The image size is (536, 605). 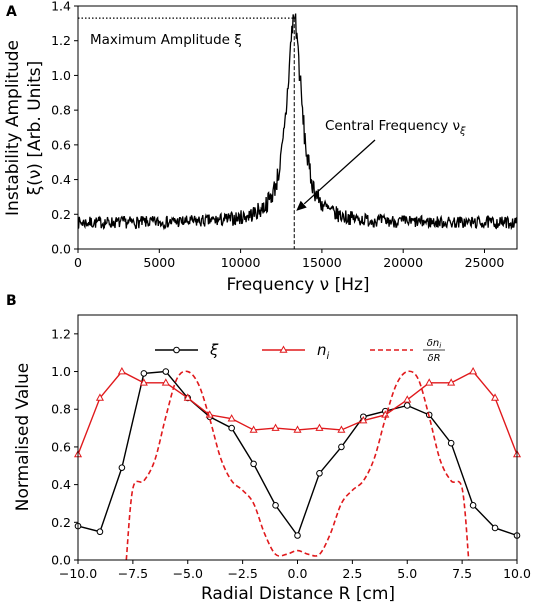 I want to click on chart-b-x-tick-label: 0.0, so click(x=298, y=573).